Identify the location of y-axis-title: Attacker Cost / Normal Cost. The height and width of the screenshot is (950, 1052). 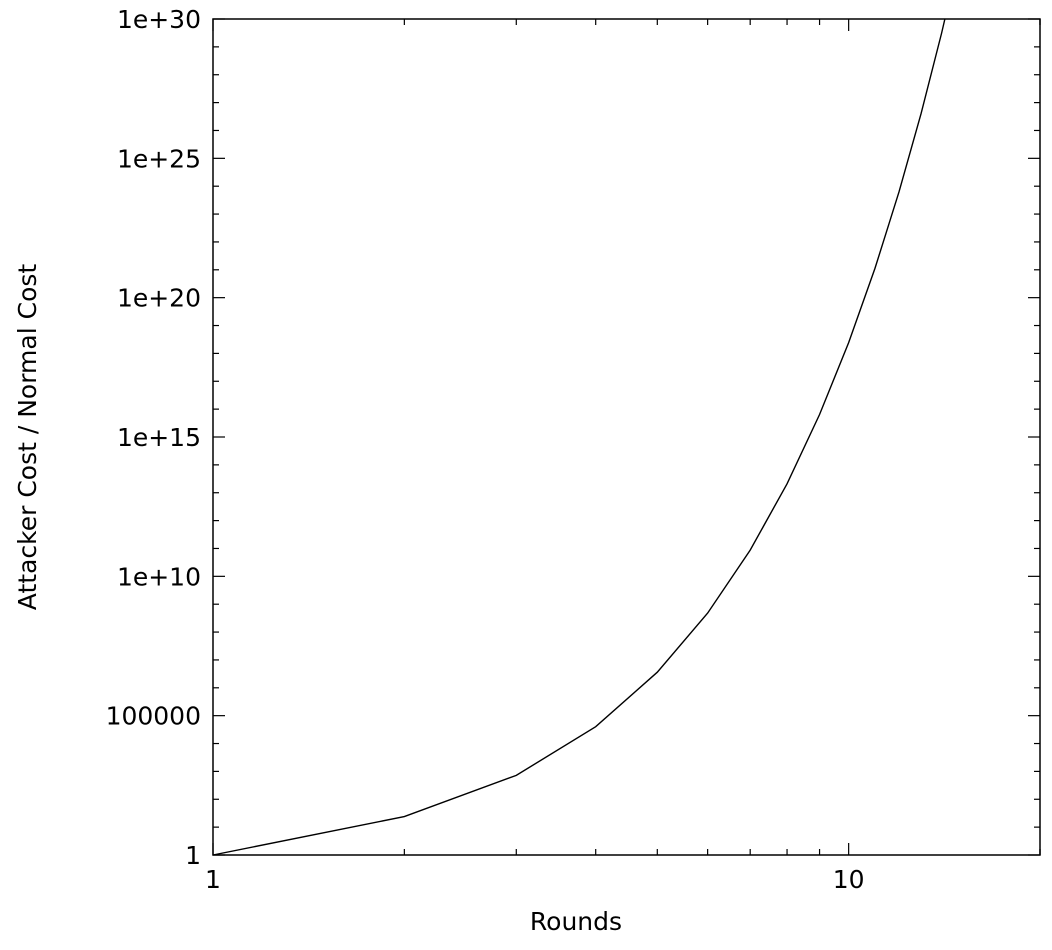
(27, 437).